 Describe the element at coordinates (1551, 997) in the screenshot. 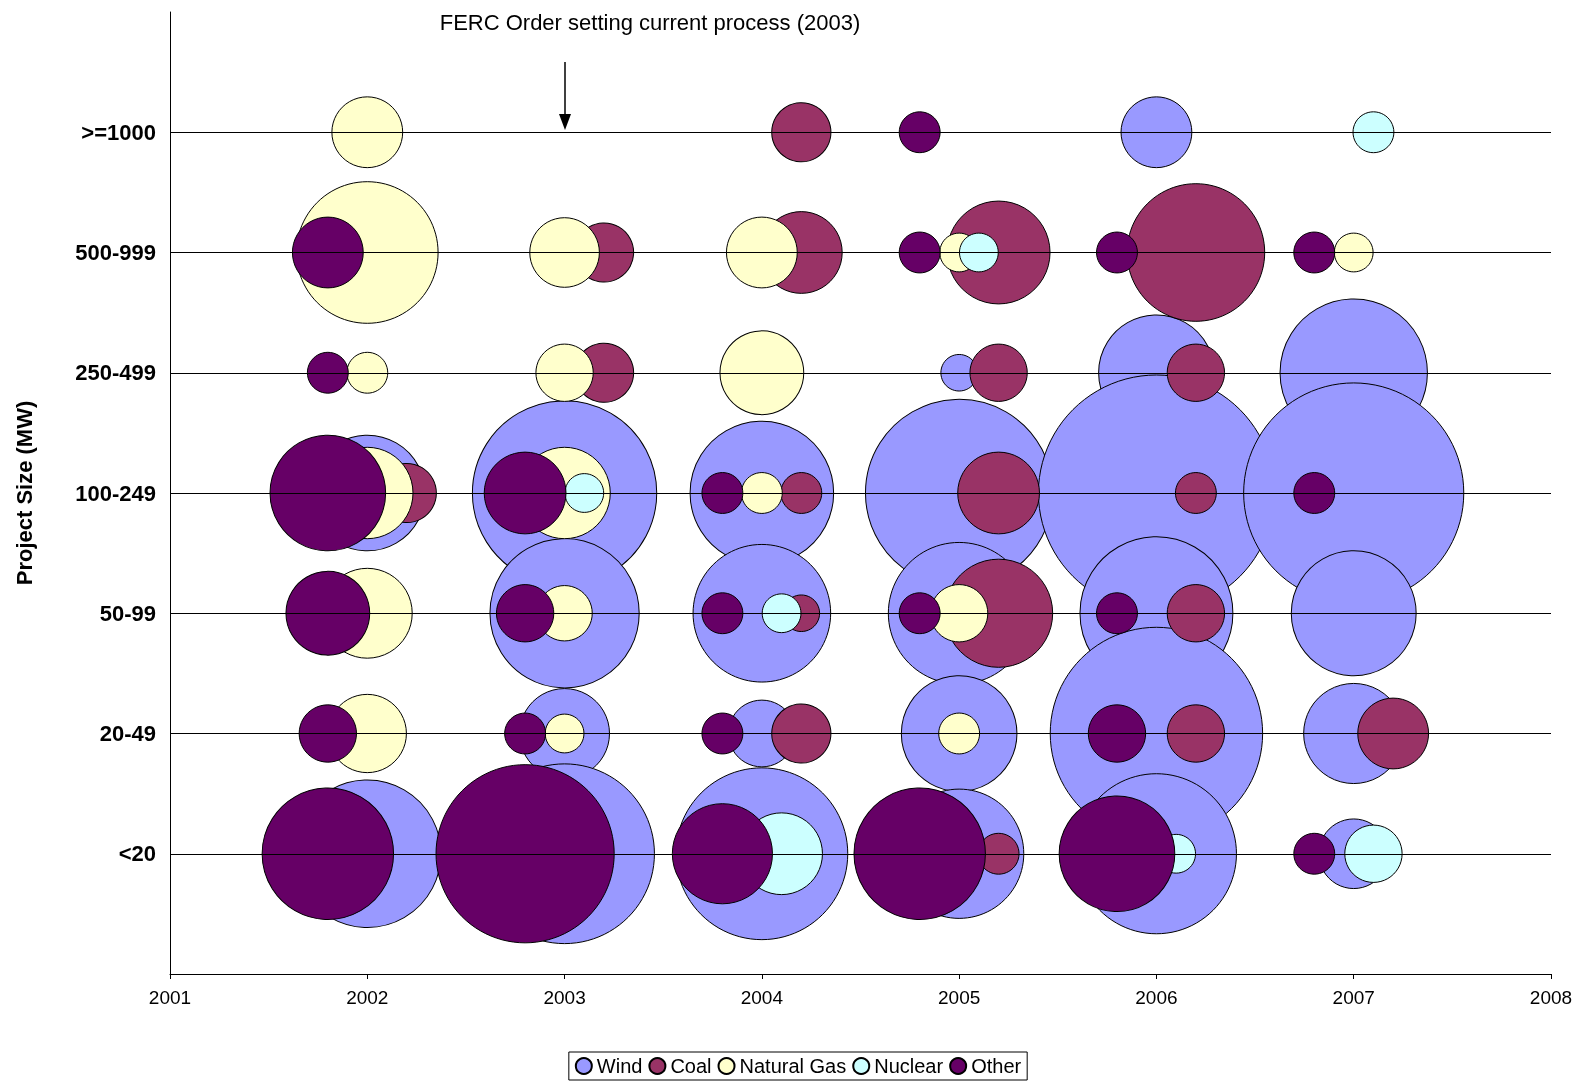

I see `x-tick-label: 2008` at that location.